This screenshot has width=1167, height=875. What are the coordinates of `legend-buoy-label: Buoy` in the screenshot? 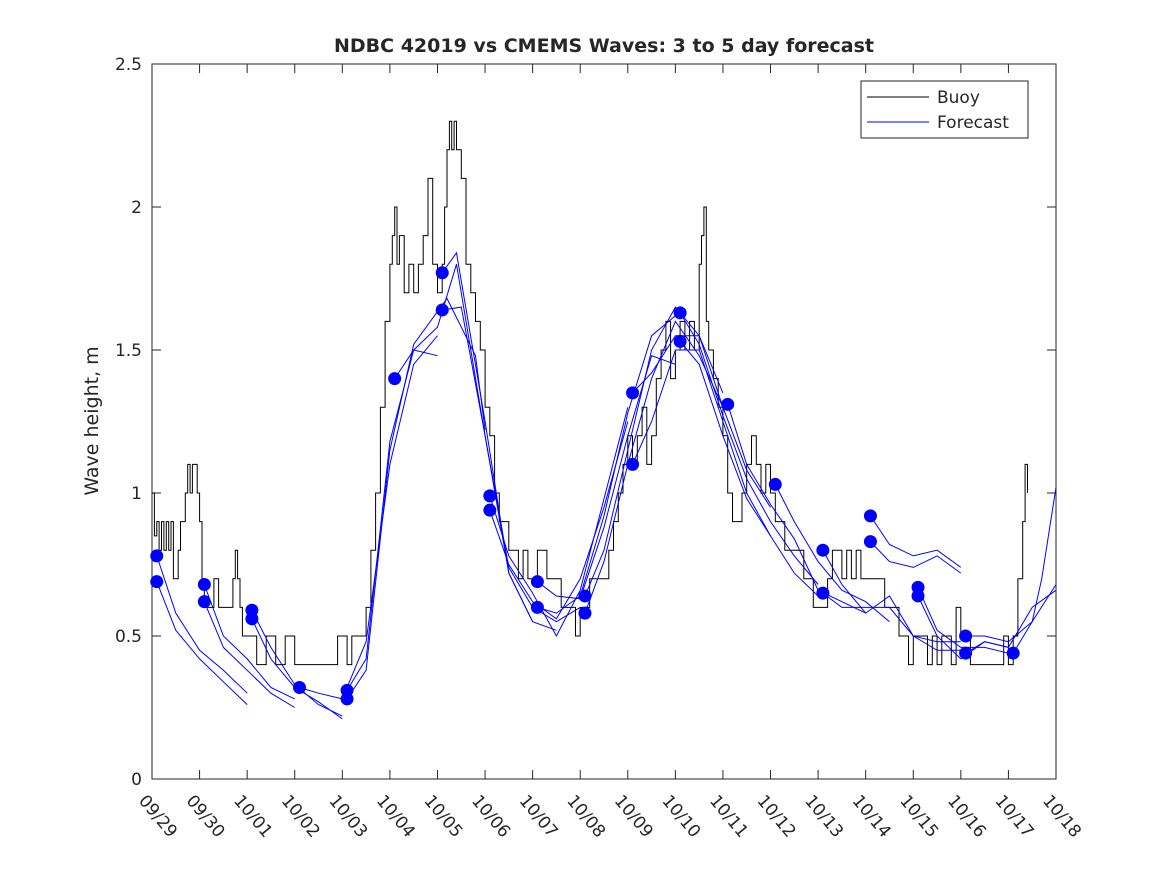 It's located at (958, 98).